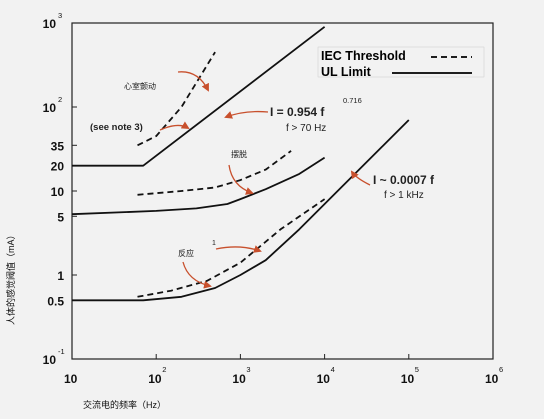 The width and height of the screenshot is (544, 419). What do you see at coordinates (248, 369) in the screenshot?
I see `x-tick-exponent: 3` at bounding box center [248, 369].